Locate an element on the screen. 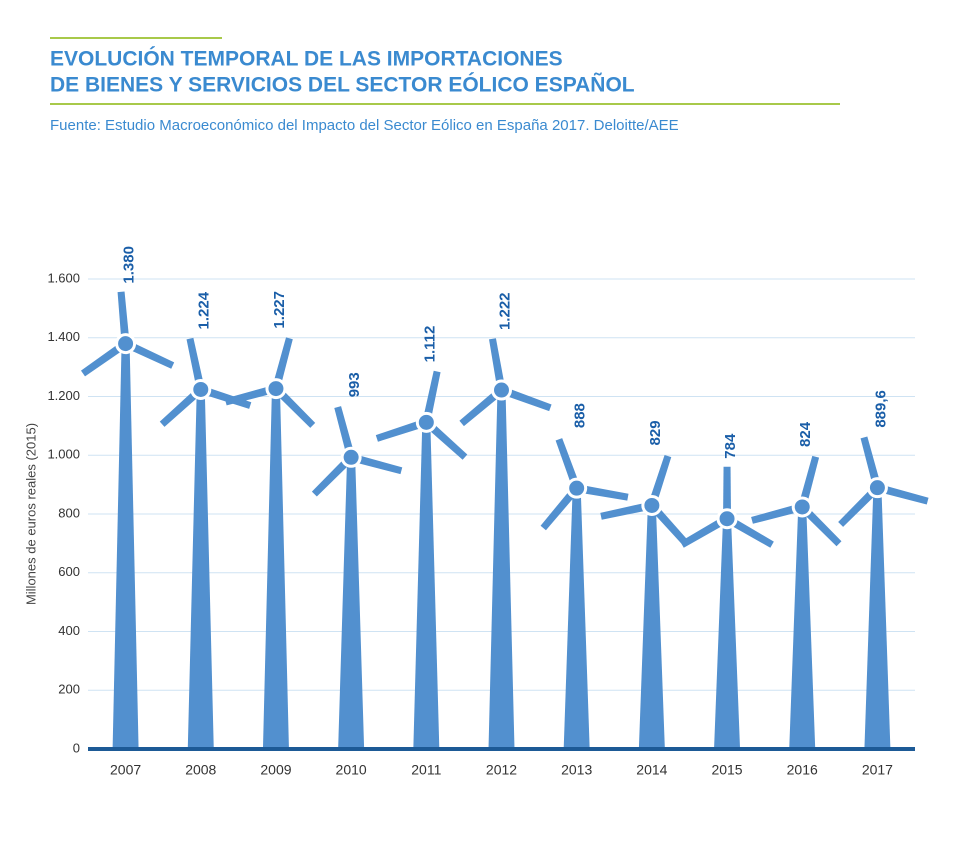 Image resolution: width=980 pixels, height=843 pixels. value-label: 784 is located at coordinates (730, 446).